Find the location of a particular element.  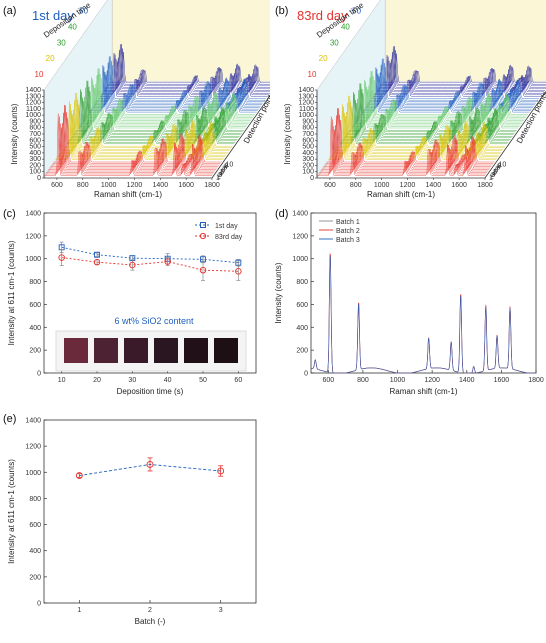

legend-label: 83rd day is located at coordinates (229, 237).